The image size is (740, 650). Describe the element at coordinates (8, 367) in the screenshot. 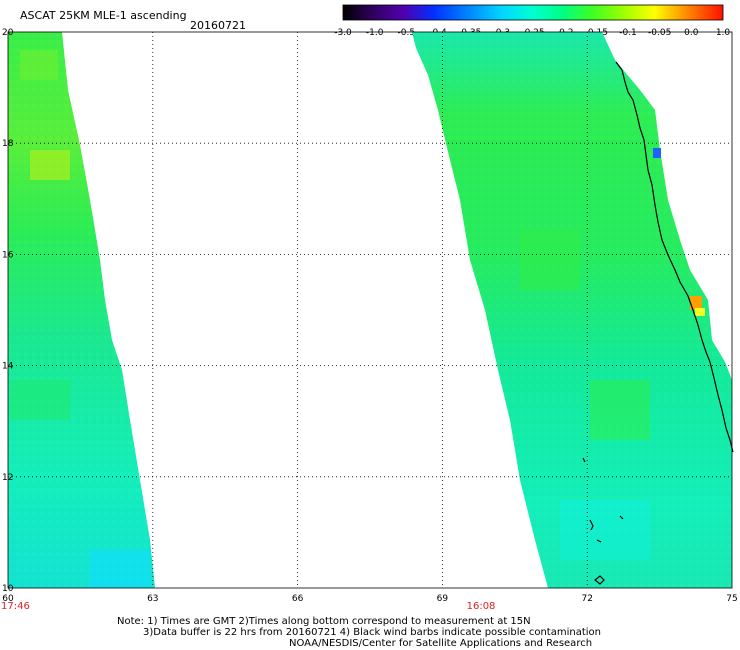

I see `y-tick-label: 14` at that location.